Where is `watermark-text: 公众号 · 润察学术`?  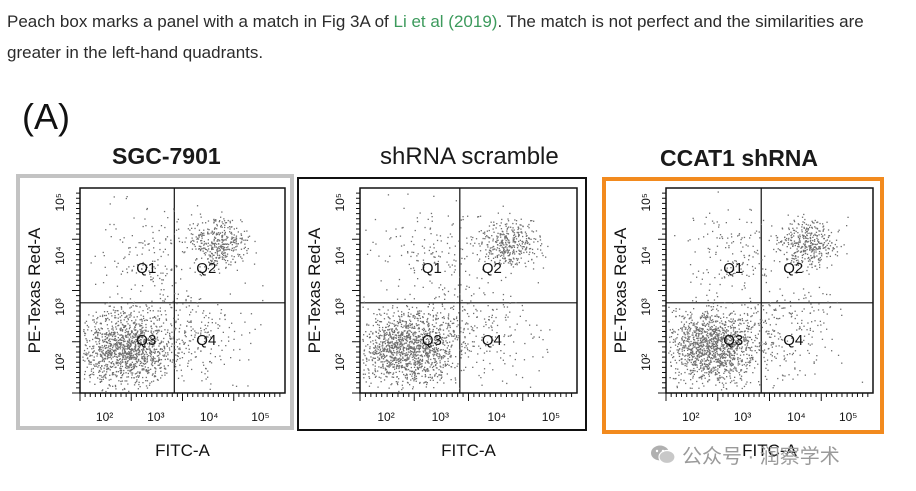
watermark-text: 公众号 · 润察学术 is located at coordinates (761, 457).